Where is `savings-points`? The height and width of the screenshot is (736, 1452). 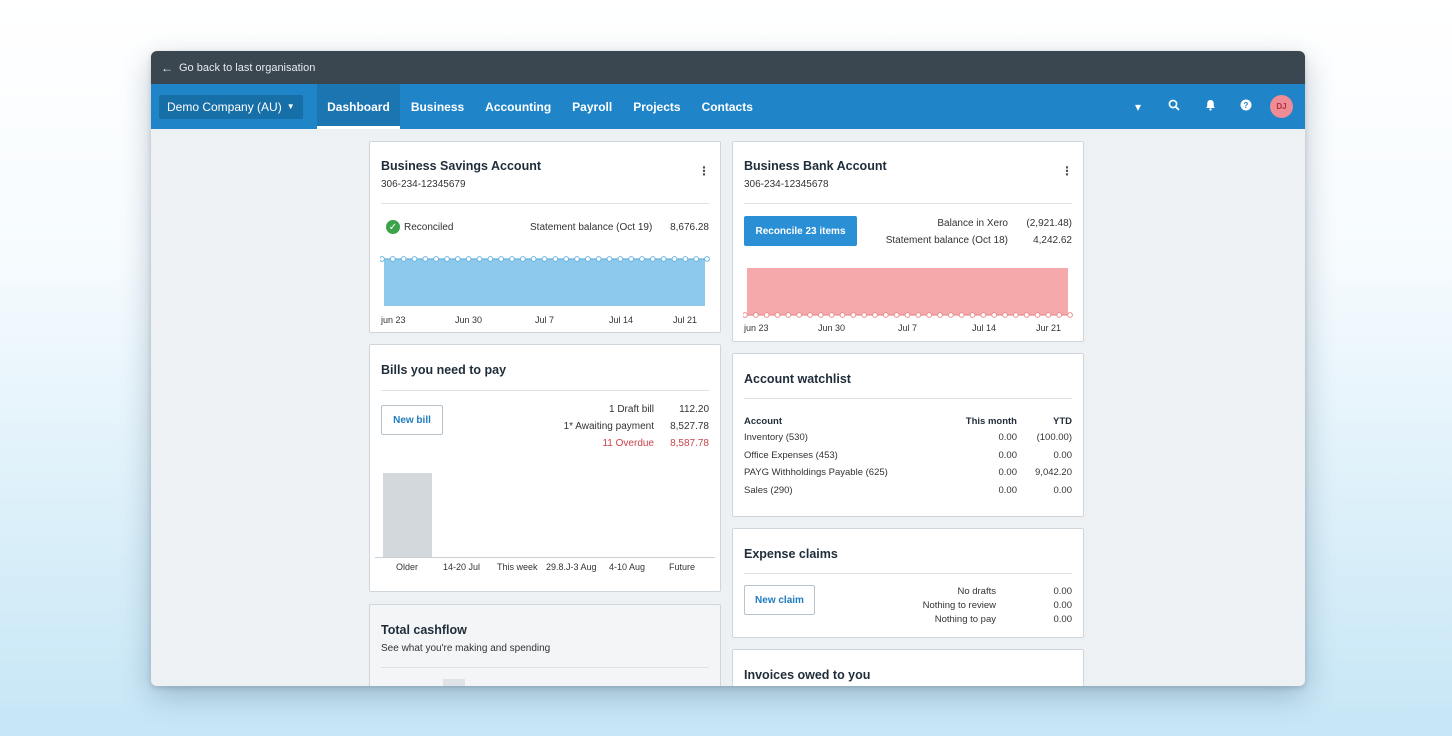 savings-points is located at coordinates (545, 259).